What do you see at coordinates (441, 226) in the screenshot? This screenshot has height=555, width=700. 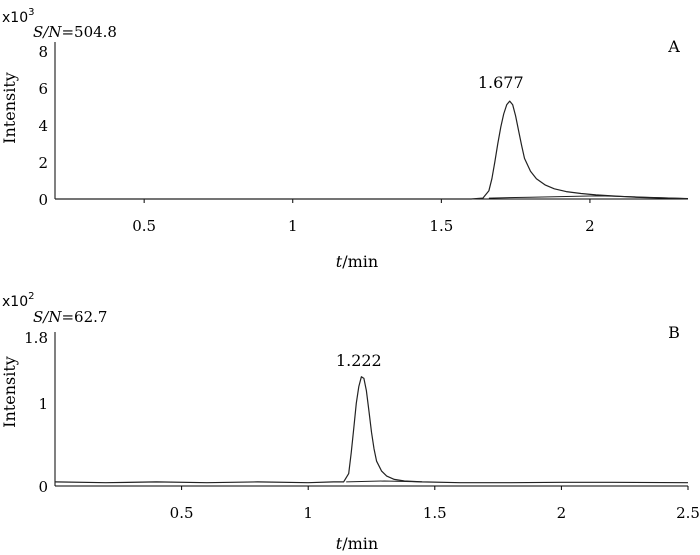 I see `panel-a-x-tick-label-2: 1.5` at bounding box center [441, 226].